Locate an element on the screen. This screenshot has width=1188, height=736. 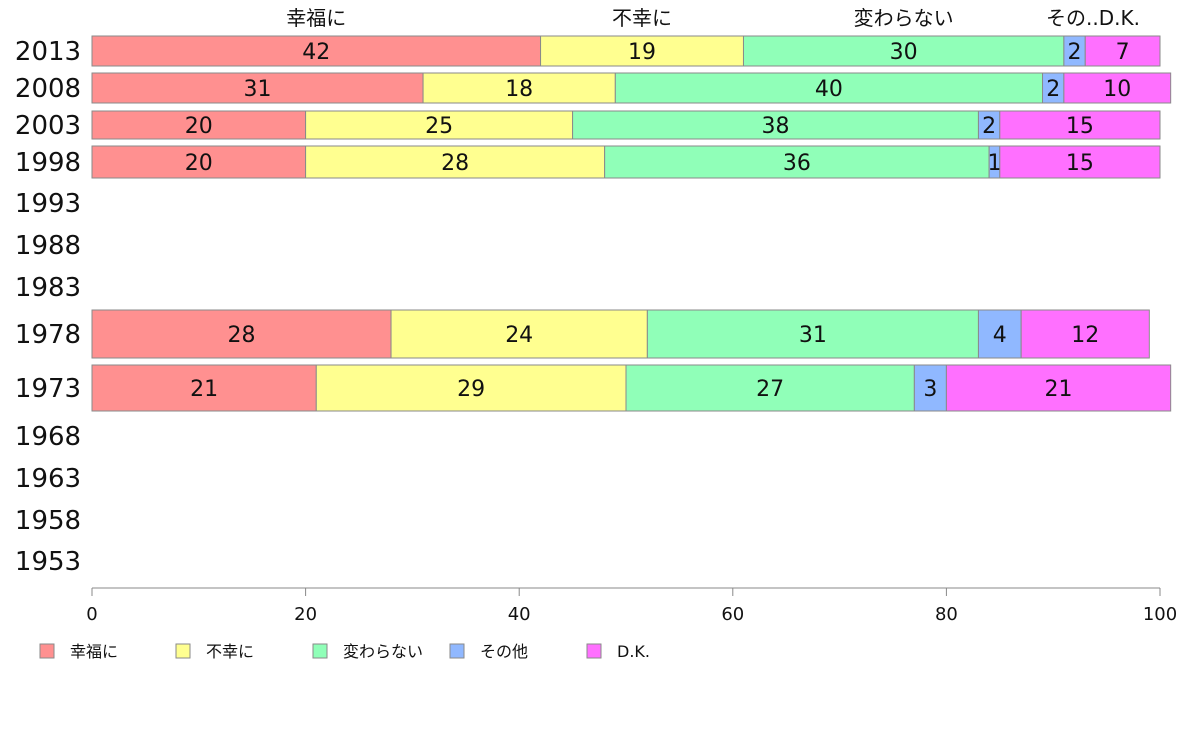
year-label-1953: 1953 is located at coordinates (48, 562).